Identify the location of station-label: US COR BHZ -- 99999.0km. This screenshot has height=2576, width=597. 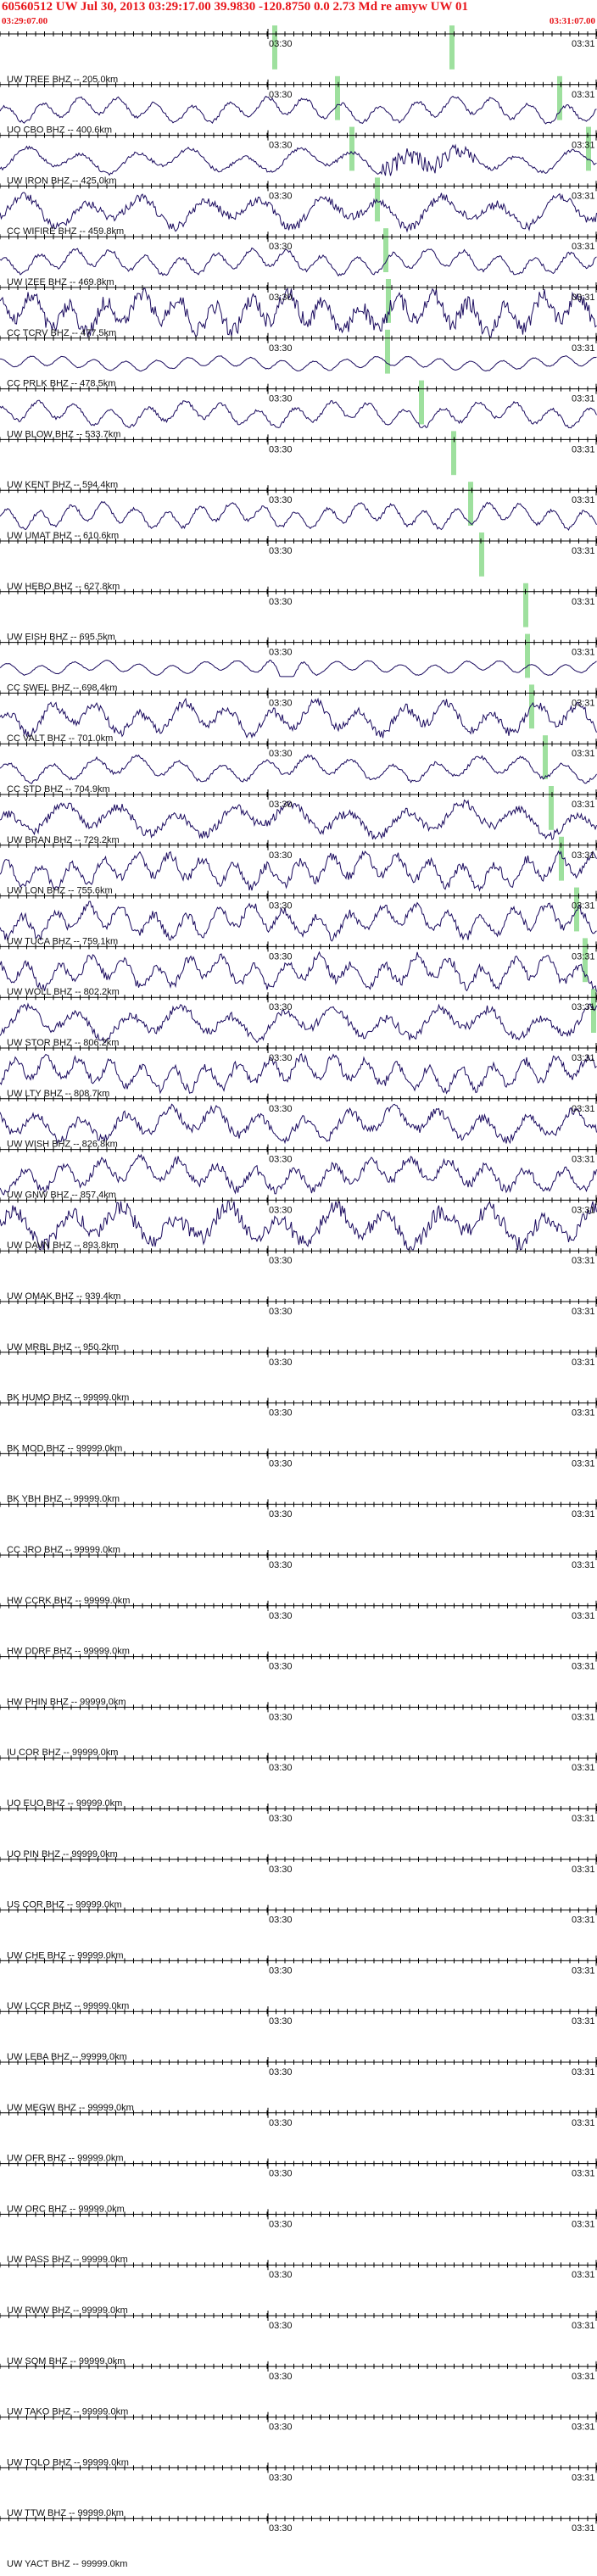
(64, 1905).